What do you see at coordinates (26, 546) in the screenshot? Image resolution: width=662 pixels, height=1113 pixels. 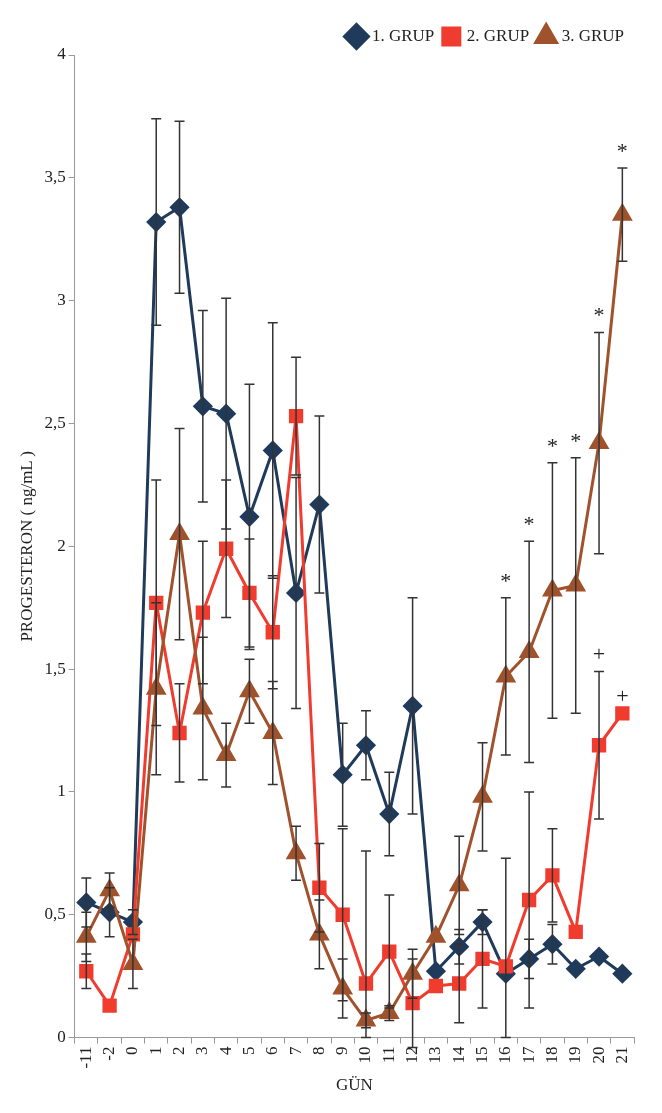 I see `y-axis-title: PROGESTERON ( ng/mL )` at bounding box center [26, 546].